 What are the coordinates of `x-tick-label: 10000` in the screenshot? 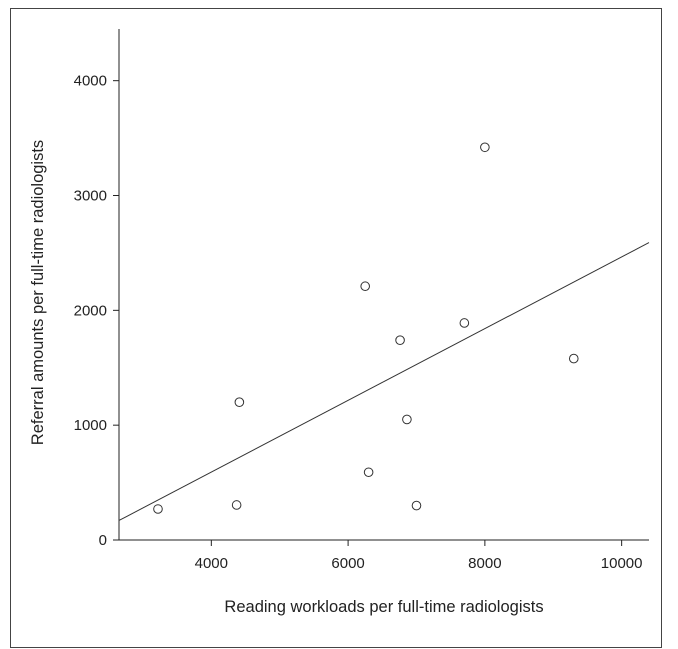 It's located at (622, 563).